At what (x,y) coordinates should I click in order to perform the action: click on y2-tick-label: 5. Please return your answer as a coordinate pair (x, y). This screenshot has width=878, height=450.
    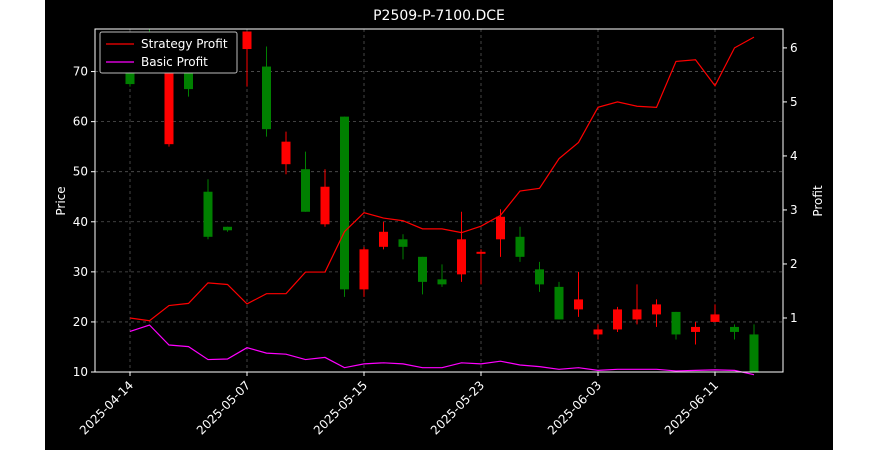
    Looking at the image, I should click on (794, 102).